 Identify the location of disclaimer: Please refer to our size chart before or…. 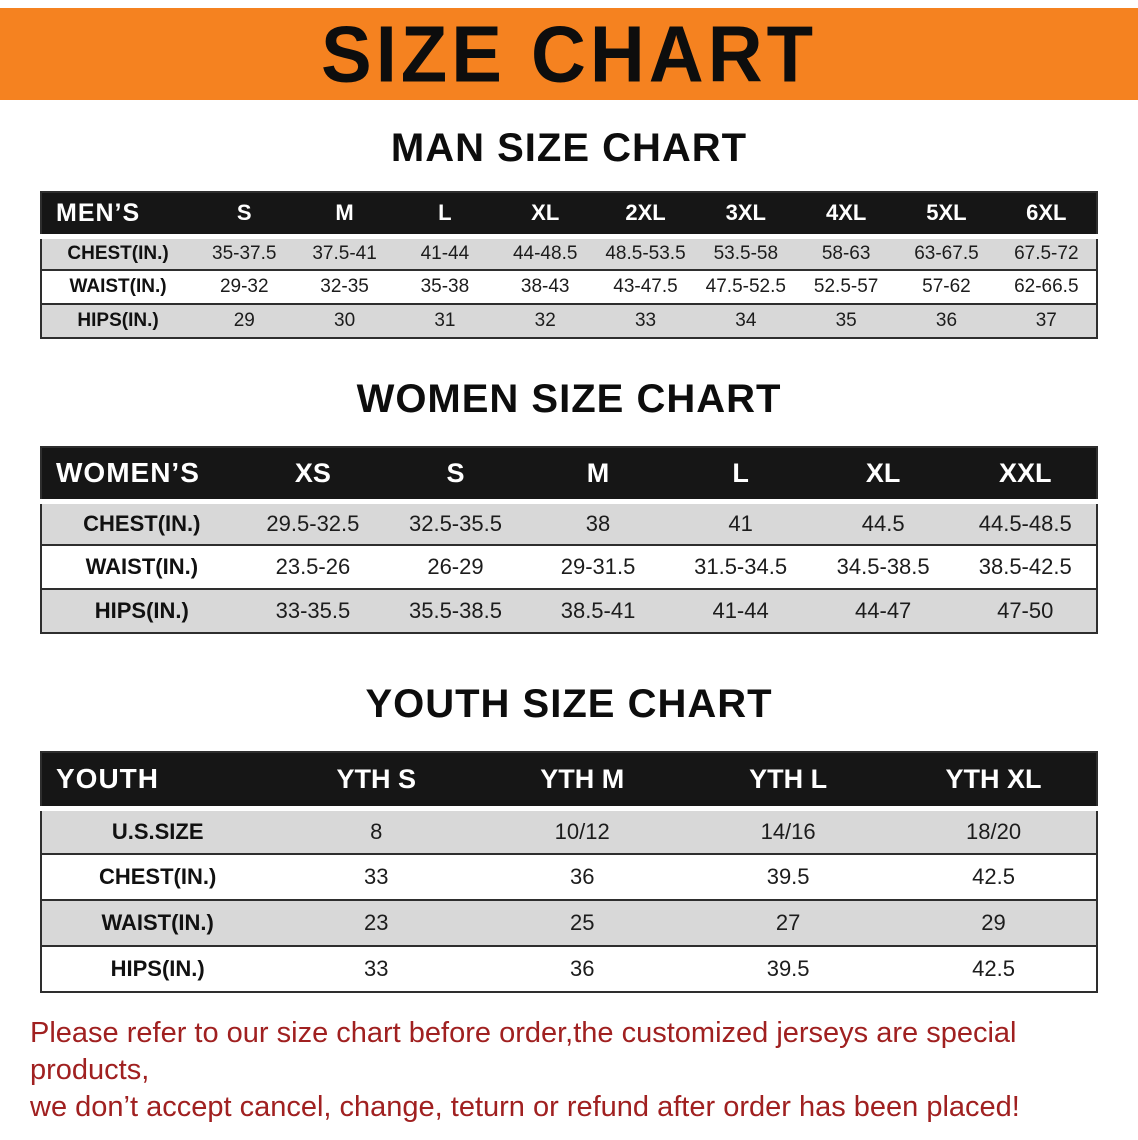
(569, 1070).